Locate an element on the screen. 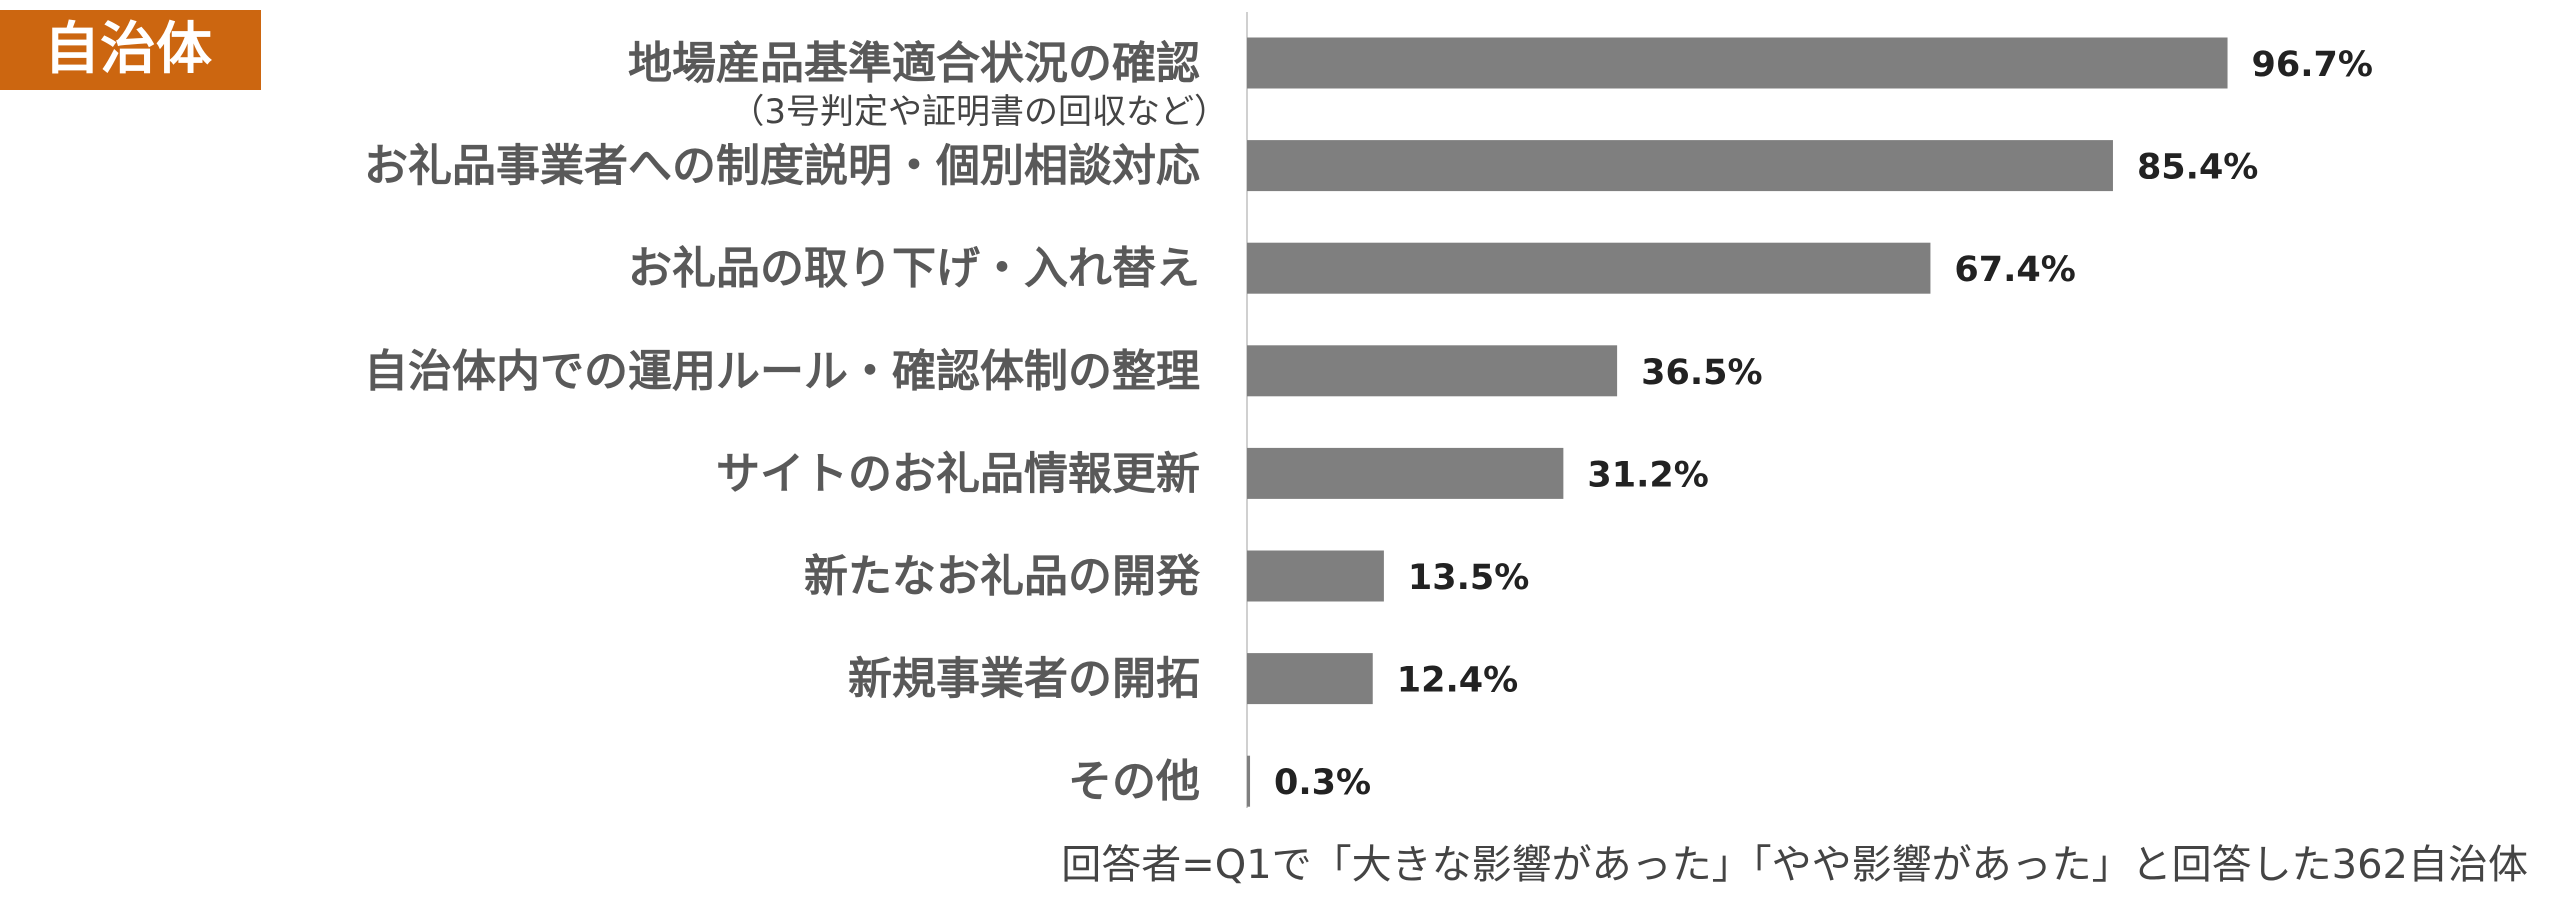 The height and width of the screenshot is (916, 2560). respondent-footnote: 回答者=Q1で「大きな影響があった」「やや影響があった」と回答した362自治体 is located at coordinates (1794, 865).